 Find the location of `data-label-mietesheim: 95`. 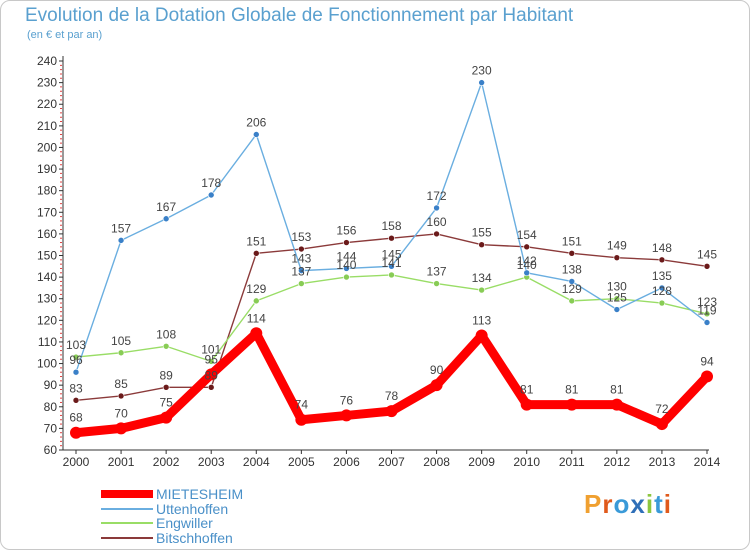

data-label-mietesheim: 95 is located at coordinates (212, 359).